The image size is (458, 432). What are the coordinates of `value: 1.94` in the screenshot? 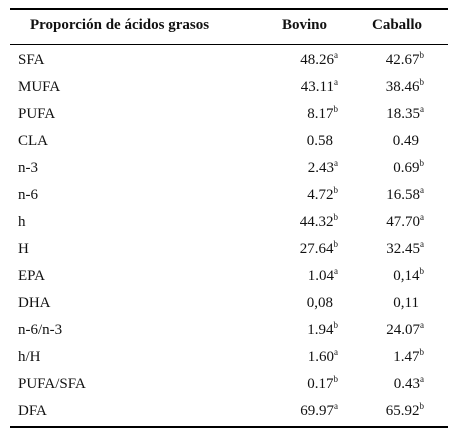 It's located at (320, 330).